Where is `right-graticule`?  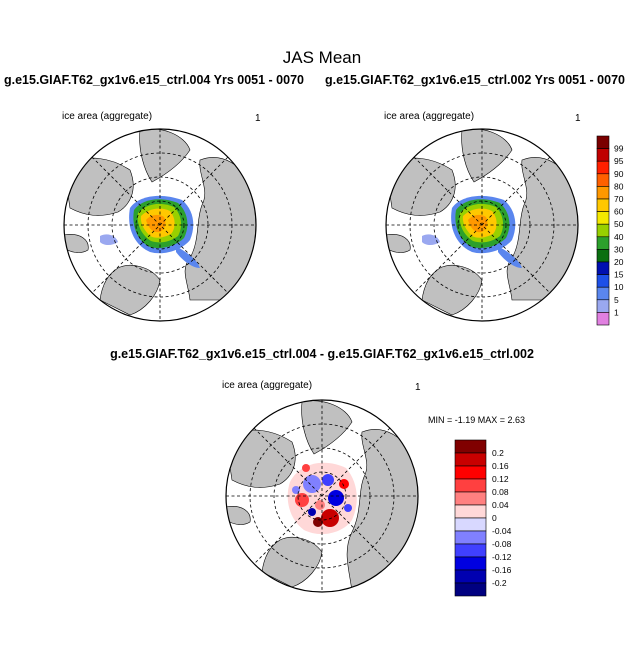
right-graticule is located at coordinates (482, 225).